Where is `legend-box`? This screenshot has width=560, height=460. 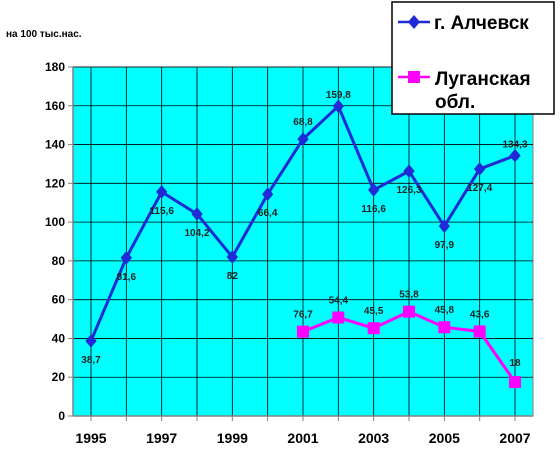 legend-box is located at coordinates (473, 58).